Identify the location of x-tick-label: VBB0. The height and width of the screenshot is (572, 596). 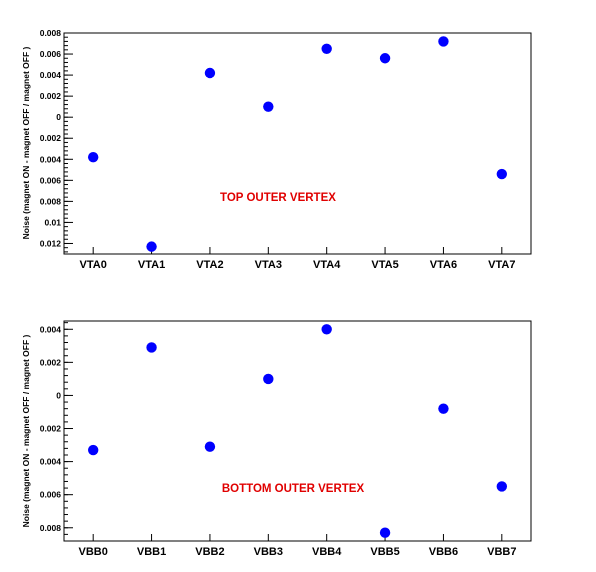
(93, 552).